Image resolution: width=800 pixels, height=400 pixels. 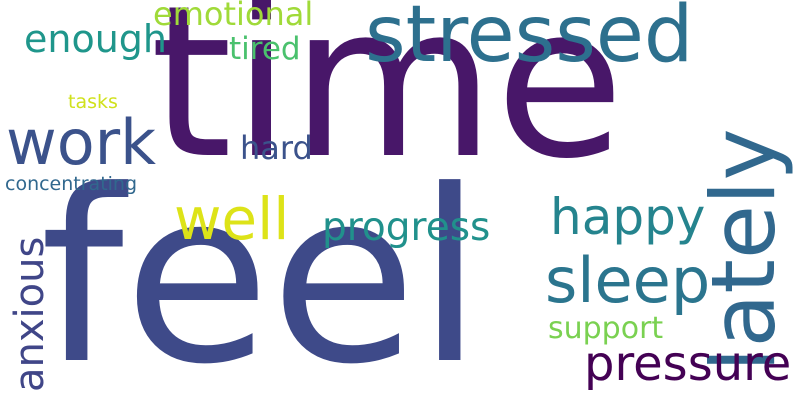 What do you see at coordinates (71, 184) in the screenshot?
I see `word-concentrating: concentrating` at bounding box center [71, 184].